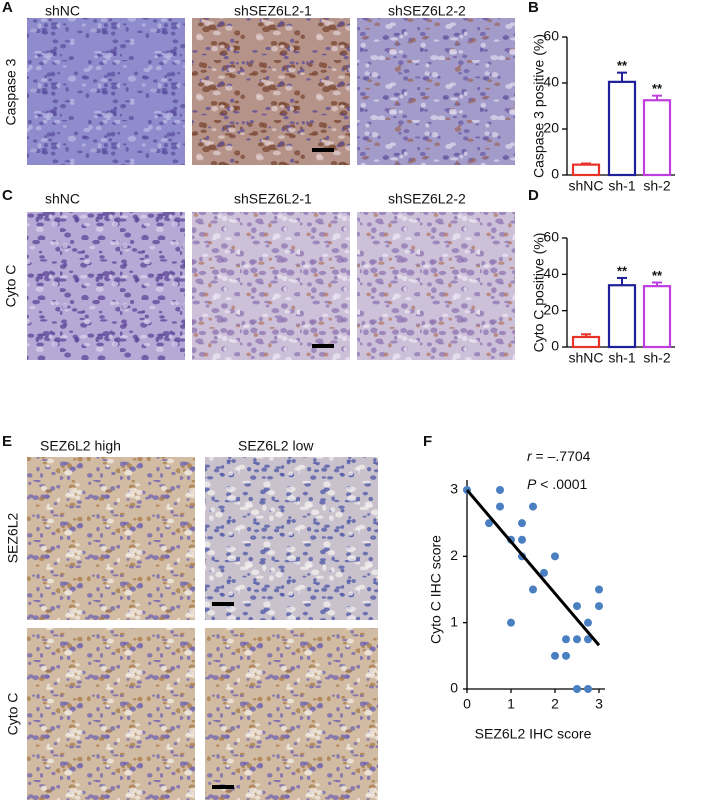 The width and height of the screenshot is (709, 806). I want to click on annotation-symbol: r, so click(530, 456).